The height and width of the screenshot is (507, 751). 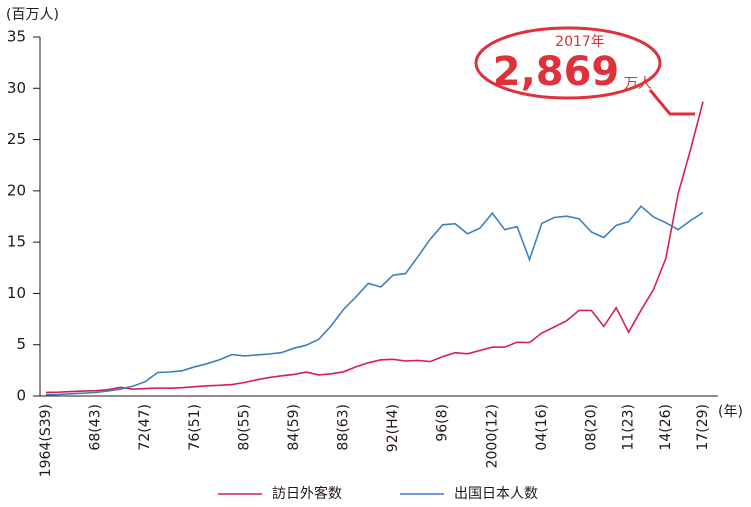 I want to click on x-tick-label: 72(47), so click(x=145, y=427).